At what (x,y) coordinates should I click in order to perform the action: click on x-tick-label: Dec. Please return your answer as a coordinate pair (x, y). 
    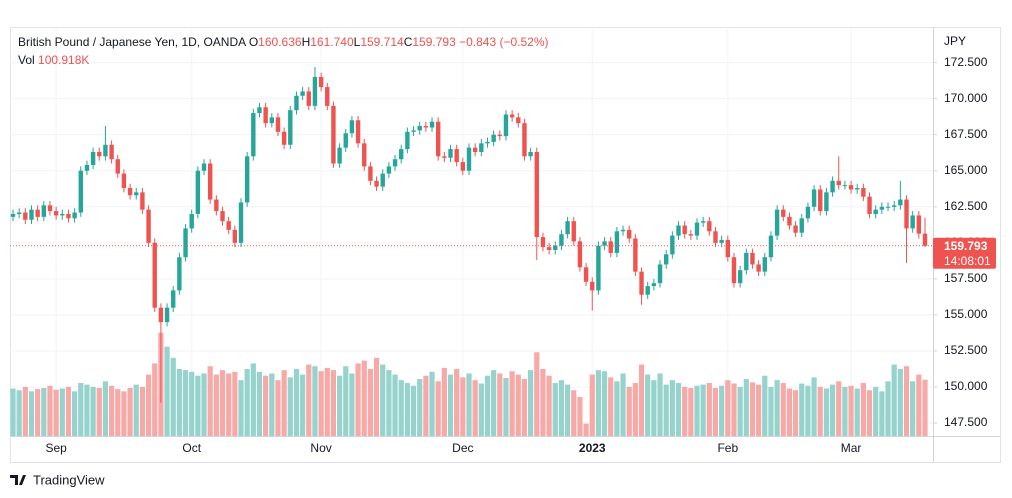
    Looking at the image, I should click on (462, 448).